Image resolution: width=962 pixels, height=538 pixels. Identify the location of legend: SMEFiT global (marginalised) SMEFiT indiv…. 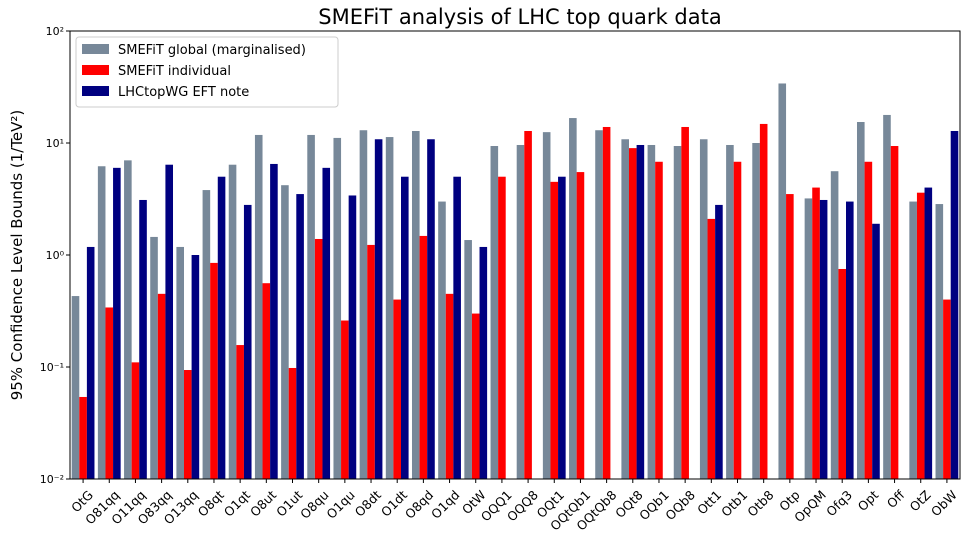
(207, 72).